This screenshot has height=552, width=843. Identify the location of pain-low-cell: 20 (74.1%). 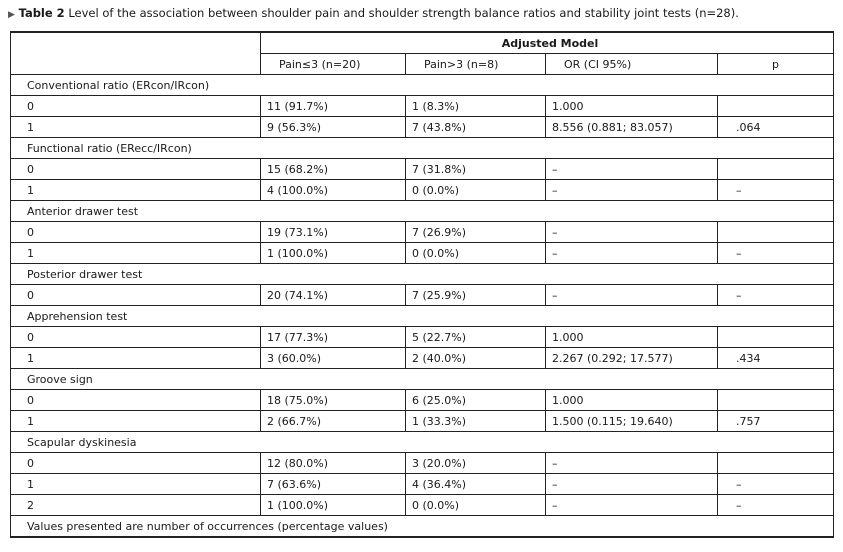
(333, 295).